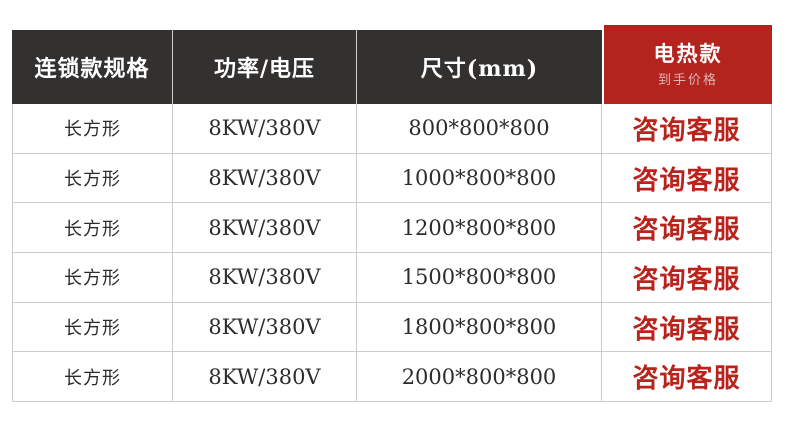 This screenshot has height=423, width=790. Describe the element at coordinates (265, 67) in the screenshot. I see `header-cell-power: 功率/电压` at that location.